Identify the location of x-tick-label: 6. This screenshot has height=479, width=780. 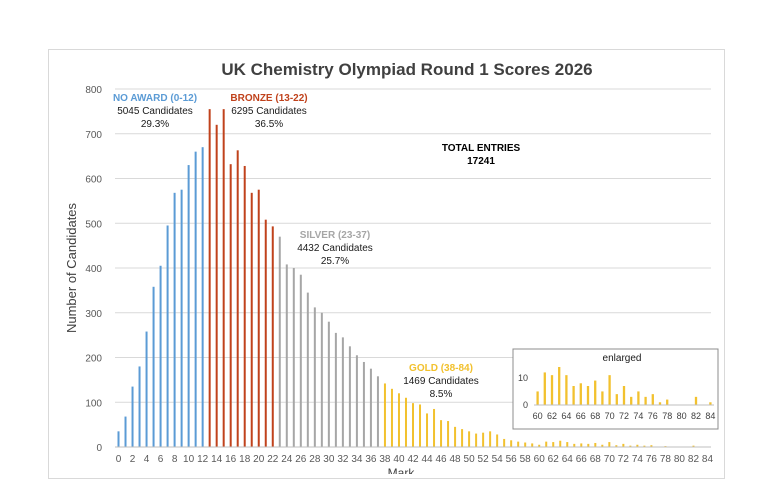
(161, 459).